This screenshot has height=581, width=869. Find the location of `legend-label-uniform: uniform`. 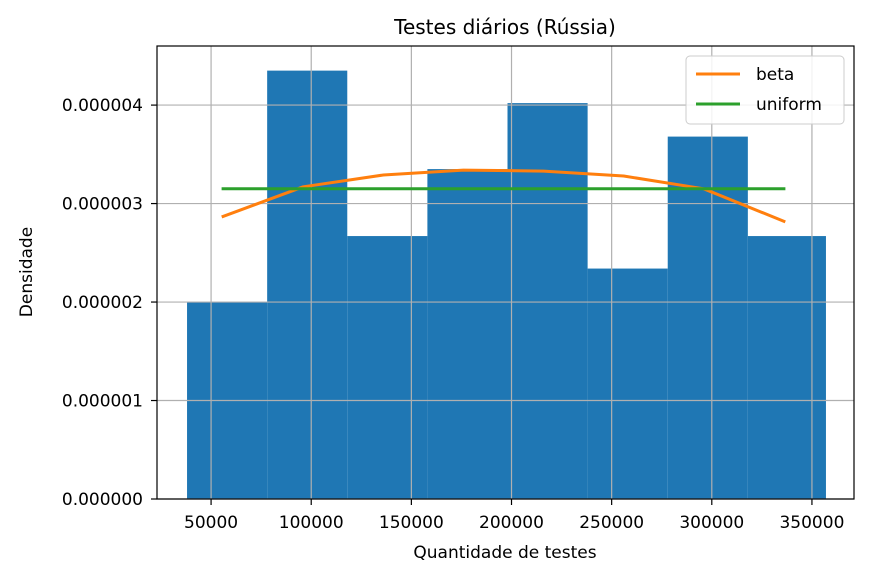

legend-label-uniform: uniform is located at coordinates (789, 105).